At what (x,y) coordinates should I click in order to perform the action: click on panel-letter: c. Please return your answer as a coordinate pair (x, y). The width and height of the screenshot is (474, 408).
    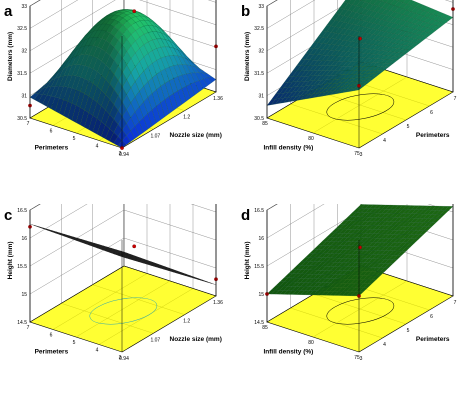
    Looking at the image, I should click on (8, 215).